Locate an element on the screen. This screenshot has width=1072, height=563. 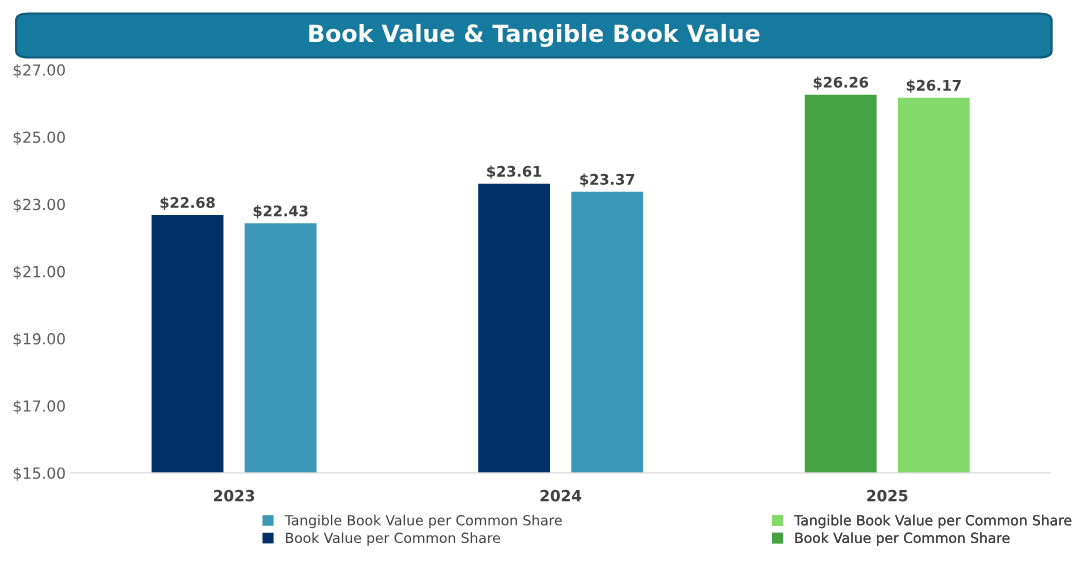
data-label: $22.43 is located at coordinates (280, 212).